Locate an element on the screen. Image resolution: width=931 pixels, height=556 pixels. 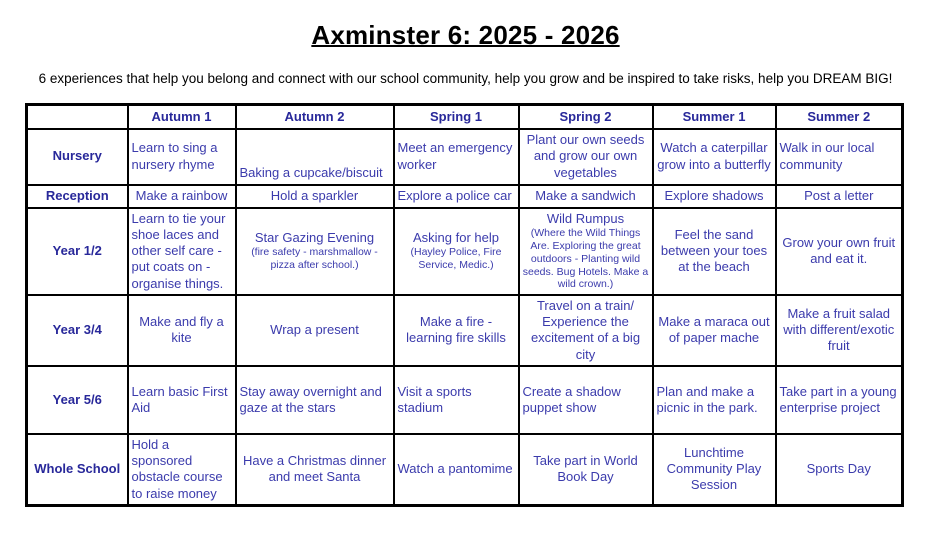
cell-reception-spring2: Make a sandwich is located at coordinates (585, 196).